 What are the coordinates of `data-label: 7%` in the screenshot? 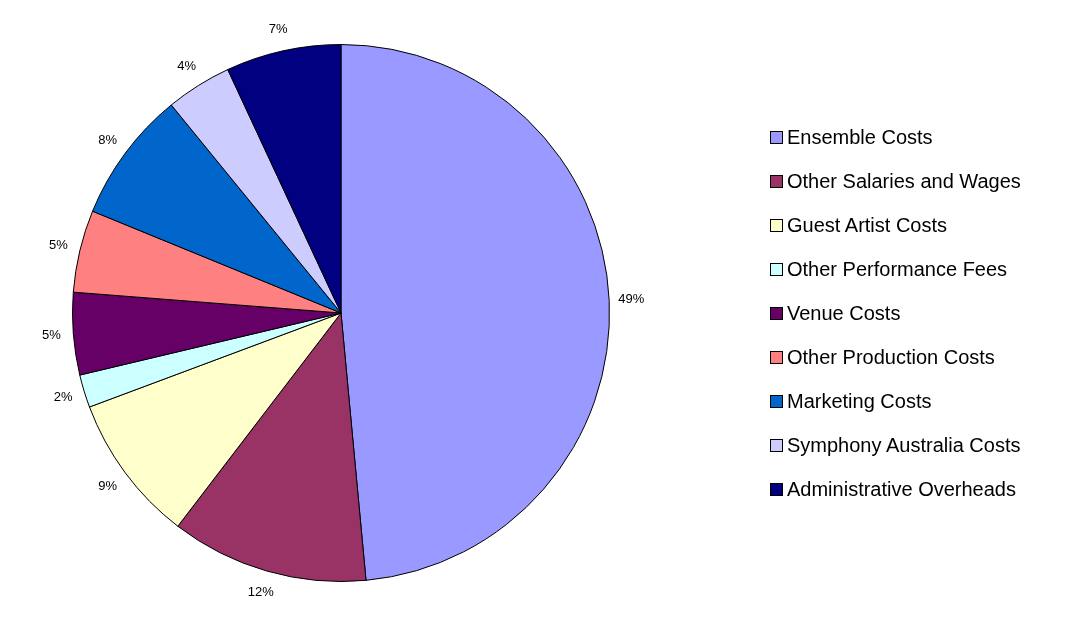 It's located at (278, 28).